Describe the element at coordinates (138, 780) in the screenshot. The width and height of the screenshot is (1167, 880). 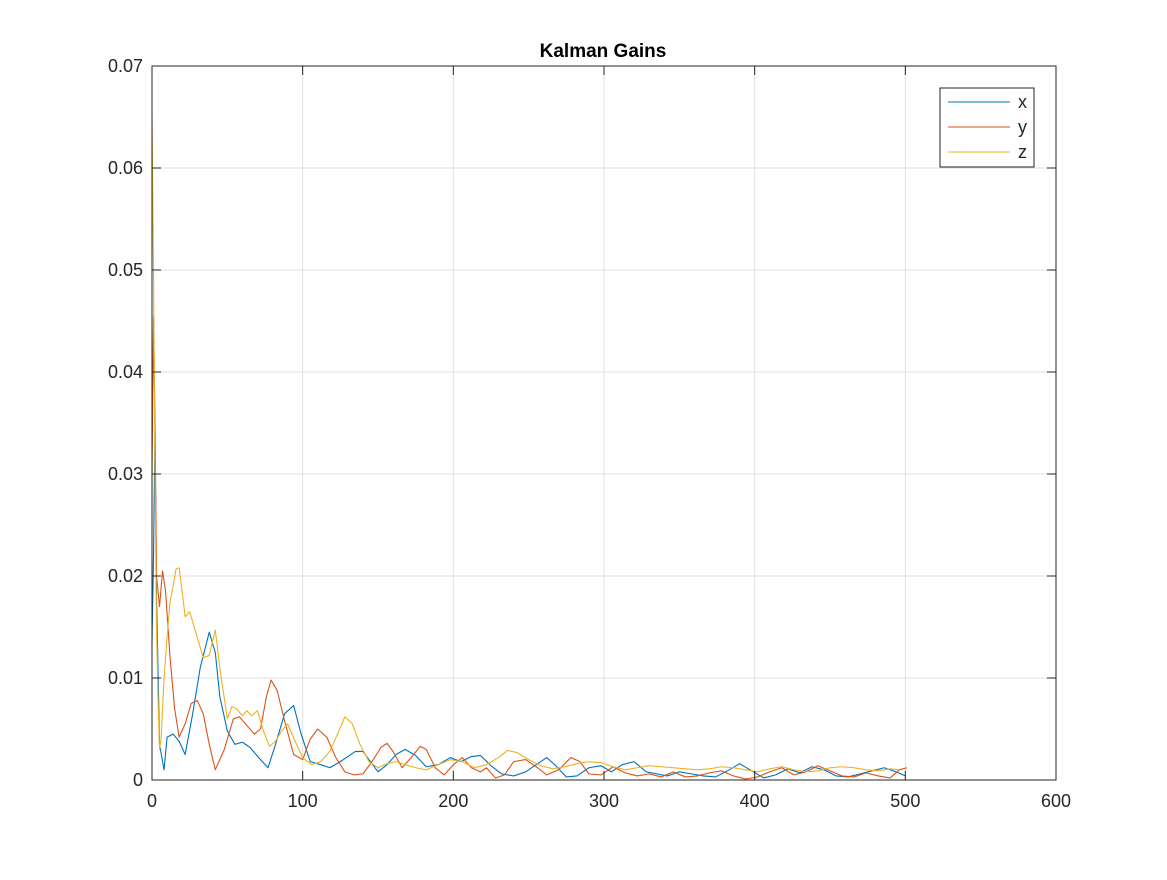
I see `y-tick-label: 0` at that location.